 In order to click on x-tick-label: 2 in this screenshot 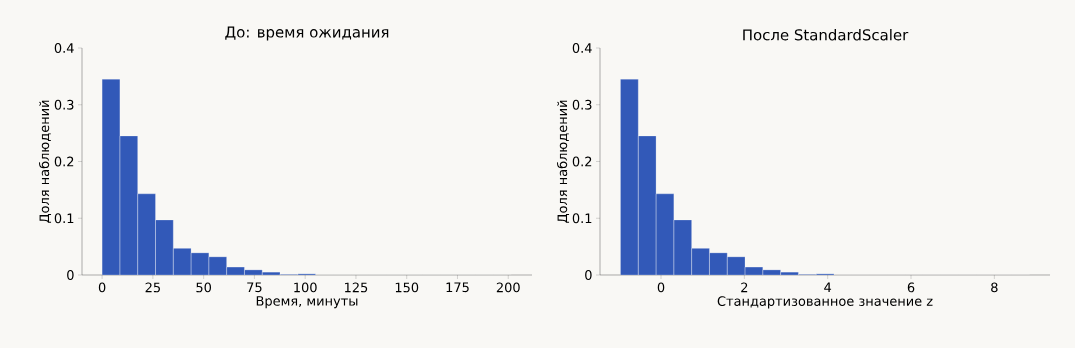, I will do `click(744, 287)`.